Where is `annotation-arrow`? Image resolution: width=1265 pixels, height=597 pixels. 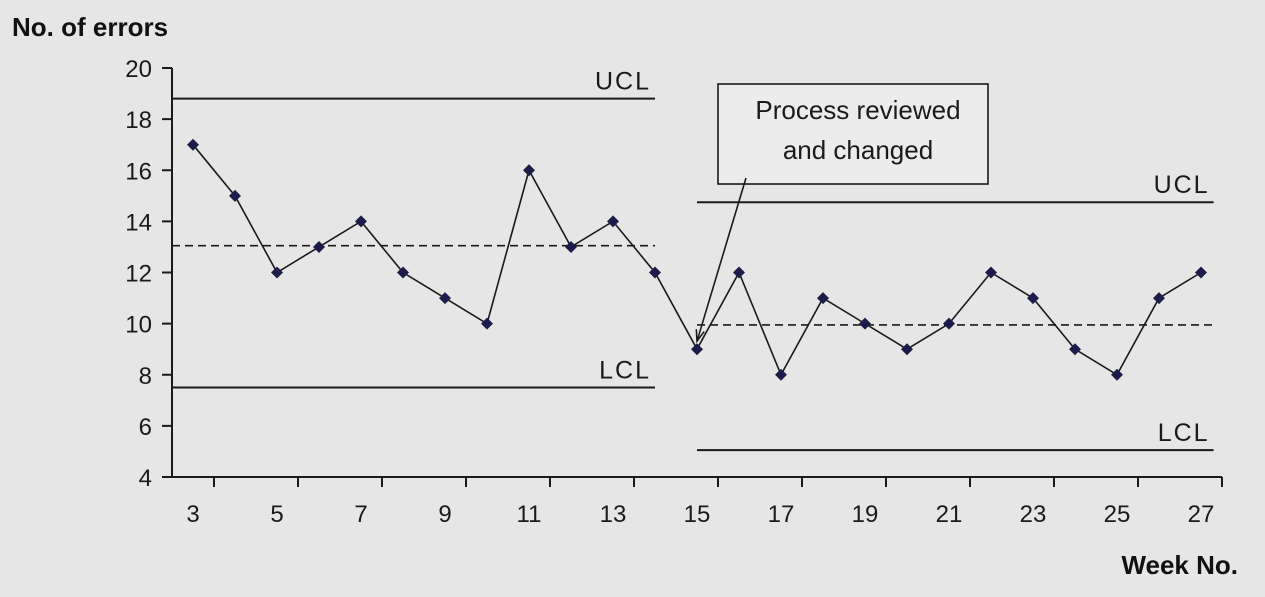
annotation-arrow is located at coordinates (721, 259).